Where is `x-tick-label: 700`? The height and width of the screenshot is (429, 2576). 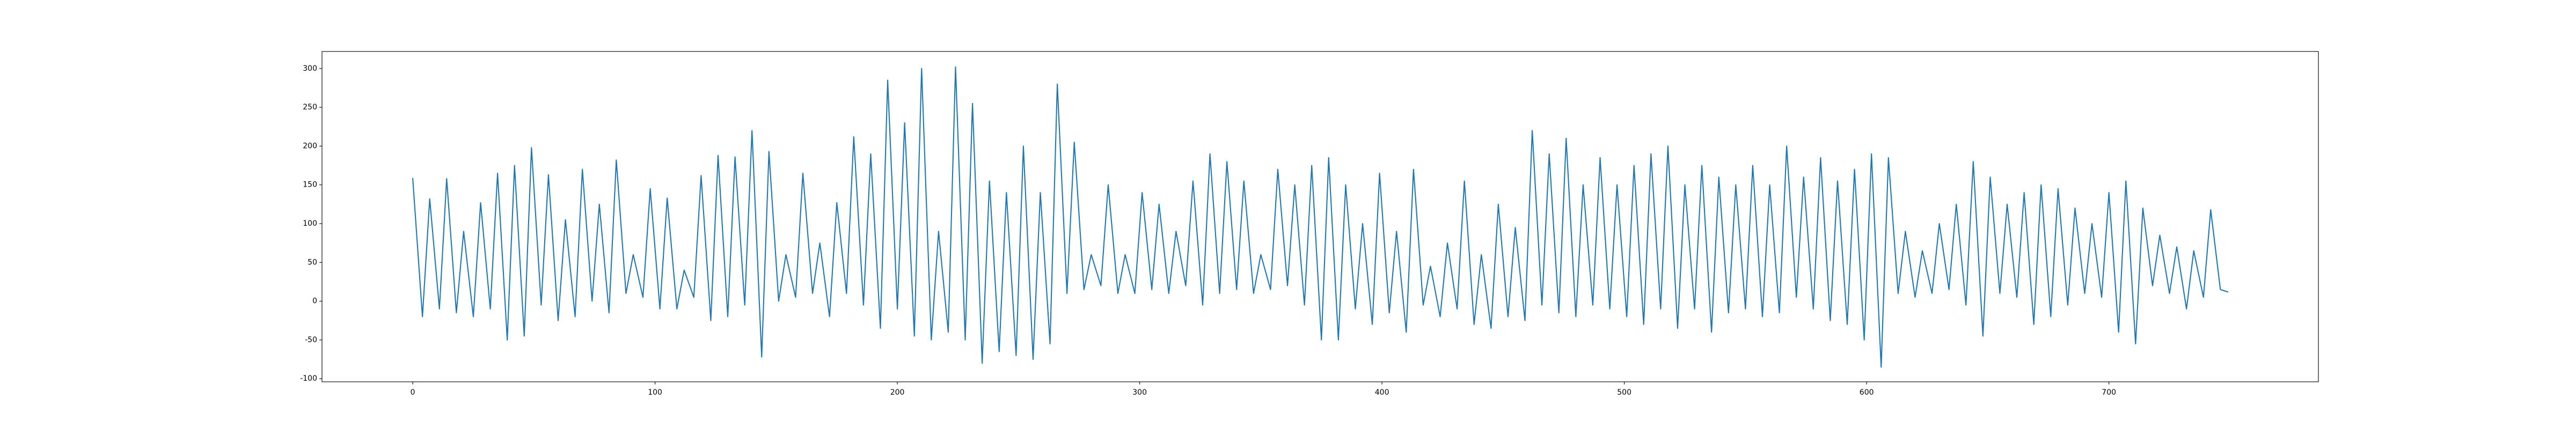
x-tick-label: 700 is located at coordinates (2109, 392).